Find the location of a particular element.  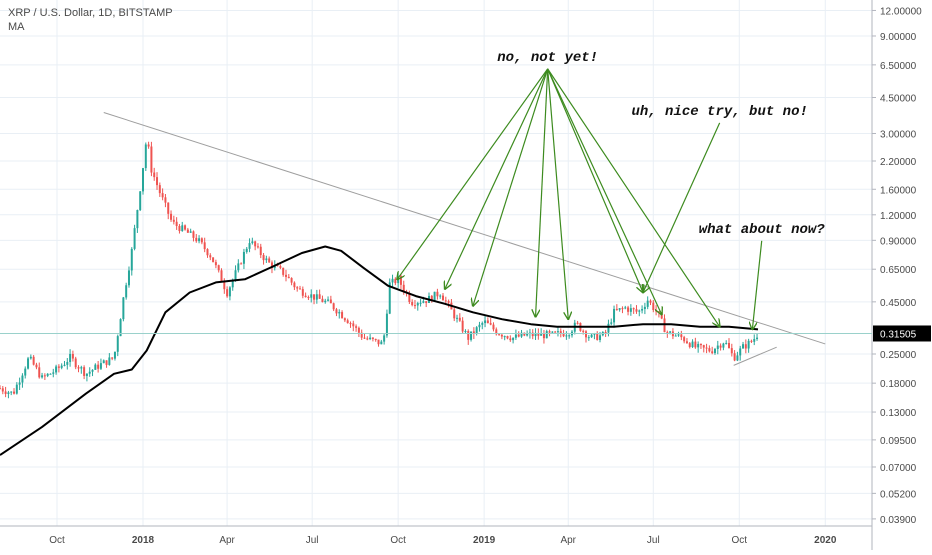

y-tick-label: 0.18000 is located at coordinates (898, 384).